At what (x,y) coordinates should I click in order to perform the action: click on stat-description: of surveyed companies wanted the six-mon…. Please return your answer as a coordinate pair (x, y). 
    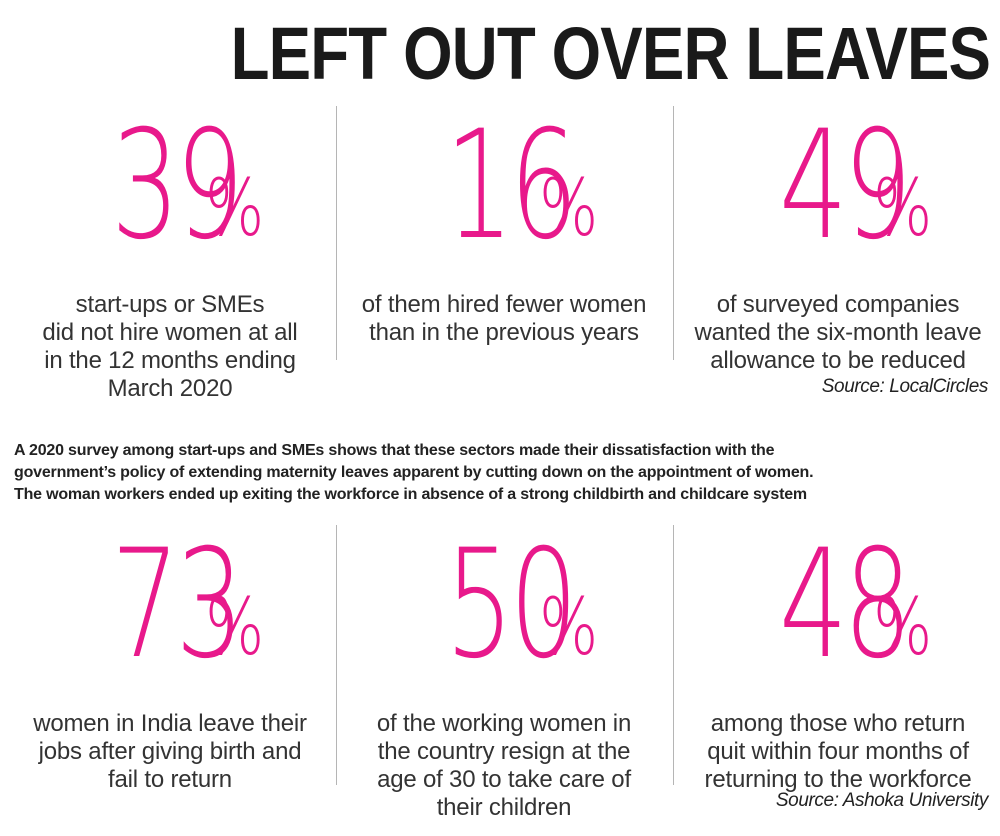
    Looking at the image, I should click on (838, 333).